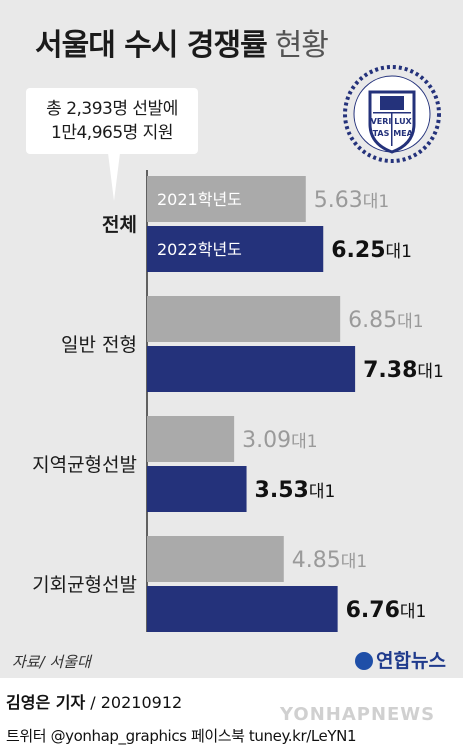  What do you see at coordinates (242, 609) in the screenshot?
I see `bar-기회균형선발-2` at bounding box center [242, 609].